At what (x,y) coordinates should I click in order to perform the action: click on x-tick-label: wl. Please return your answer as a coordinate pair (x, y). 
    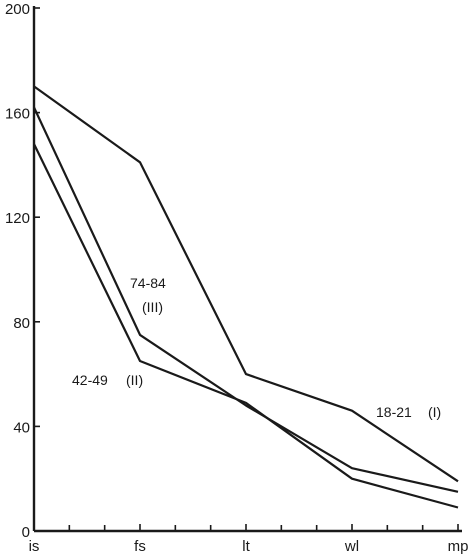
    Looking at the image, I should click on (351, 546).